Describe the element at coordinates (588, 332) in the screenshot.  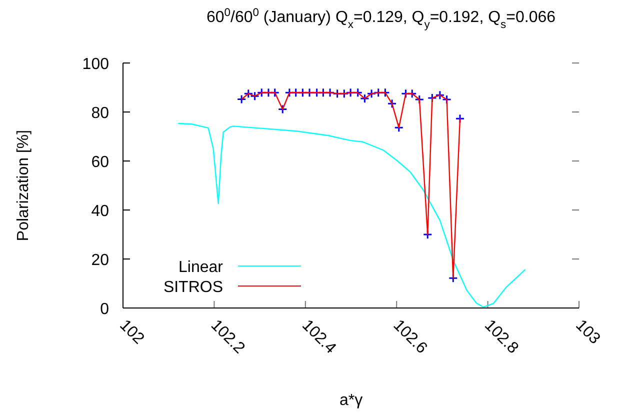
I see `x-tick-label: 10³` at that location.